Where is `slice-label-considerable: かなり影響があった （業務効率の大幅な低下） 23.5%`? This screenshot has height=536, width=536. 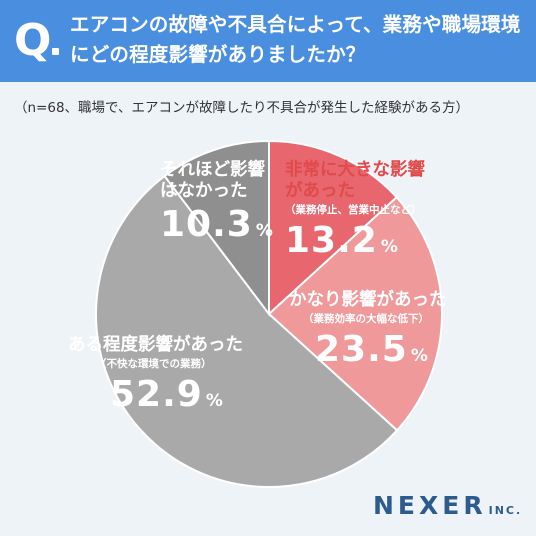
slice-label-considerable: かなり影響があった （業務効率の大幅な低下） 23.5% is located at coordinates (368, 330).